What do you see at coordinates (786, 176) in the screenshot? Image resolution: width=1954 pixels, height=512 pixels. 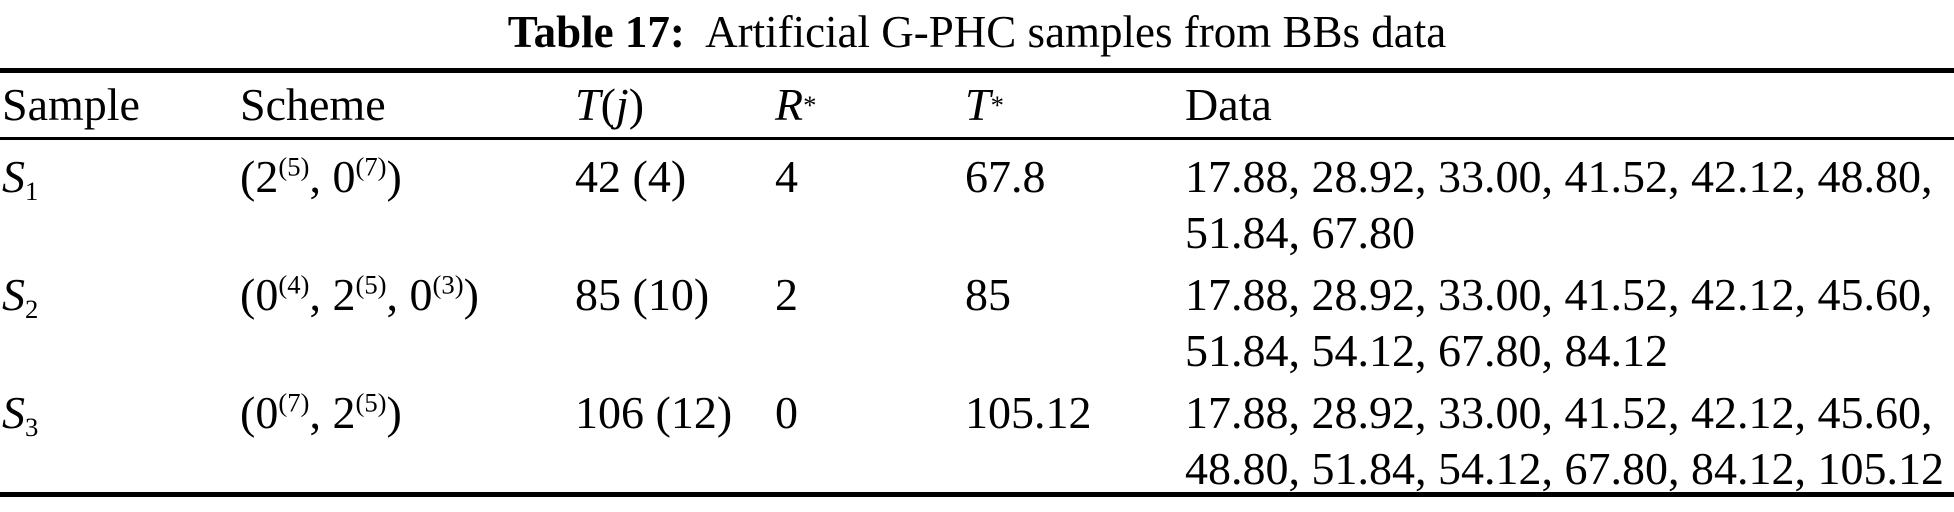 I see `row-1-r-star: 4` at bounding box center [786, 176].